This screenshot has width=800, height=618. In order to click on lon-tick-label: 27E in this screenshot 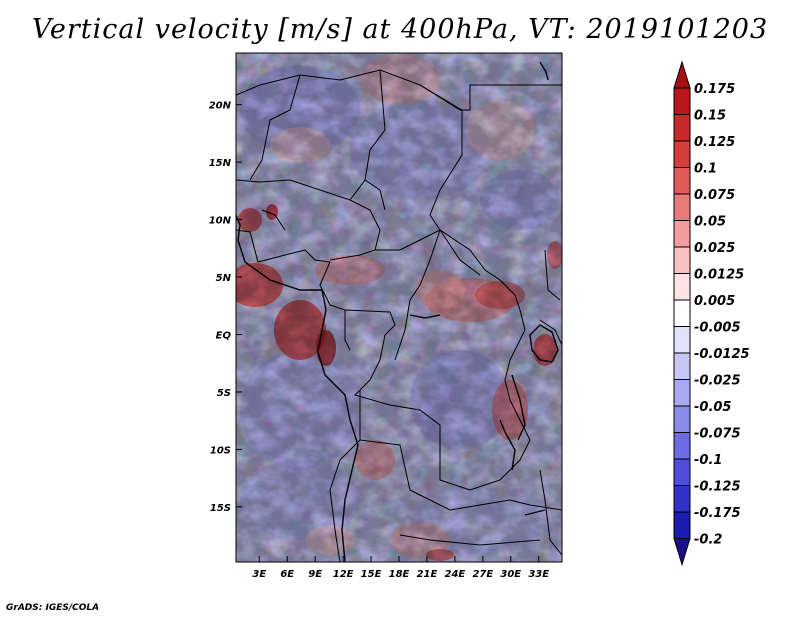, I will do `click(482, 574)`.